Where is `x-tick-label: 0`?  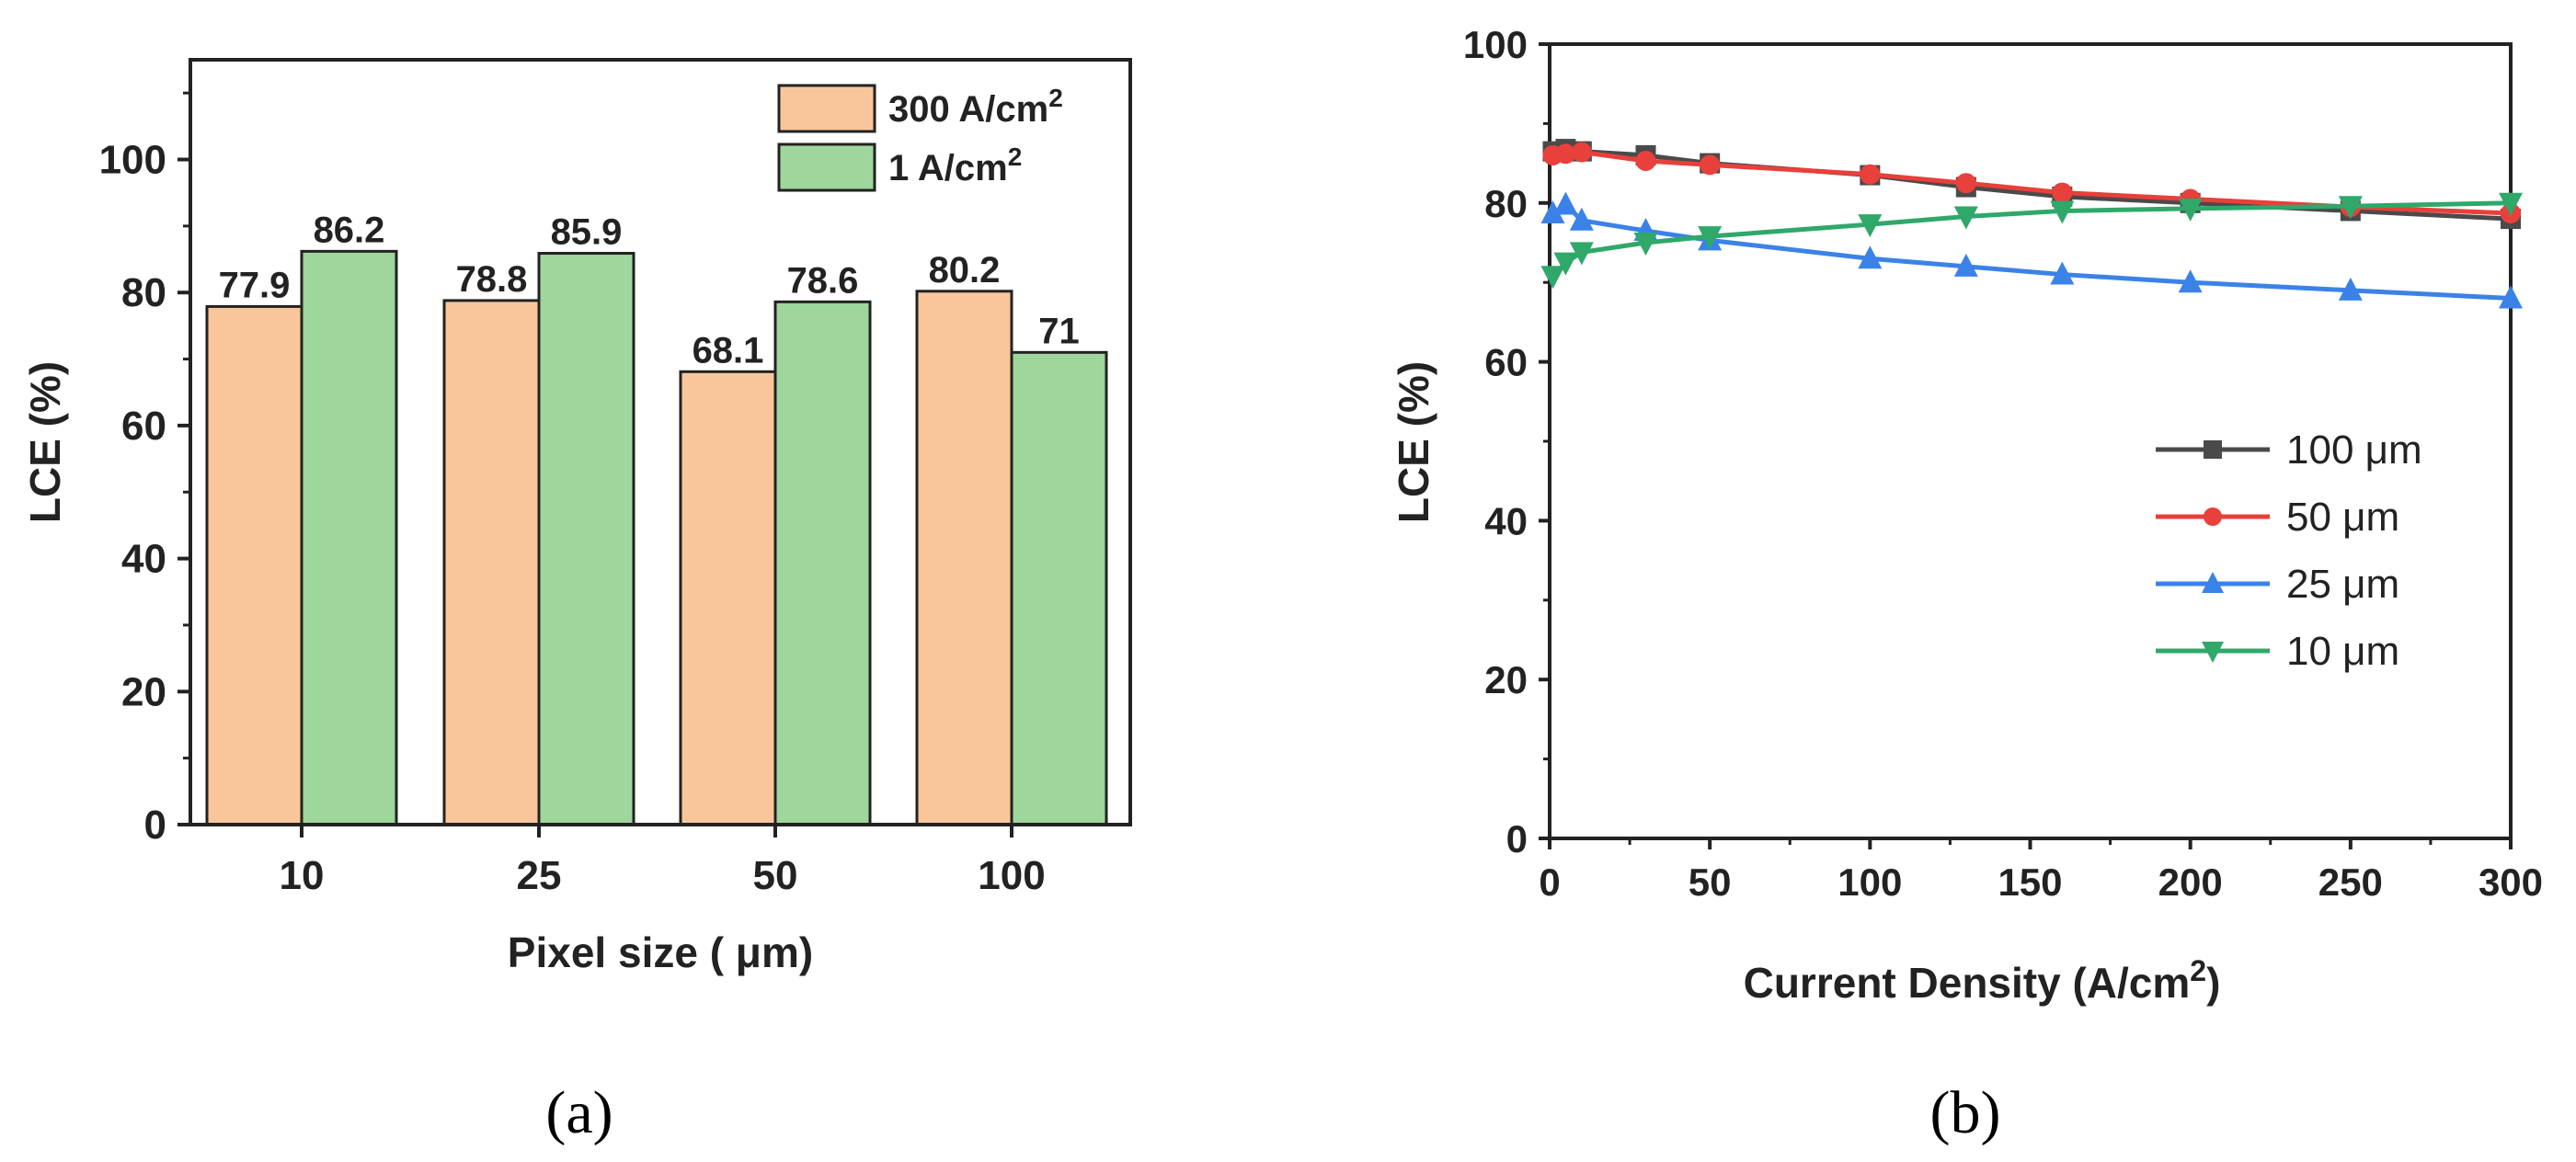 x-tick-label: 0 is located at coordinates (1550, 882).